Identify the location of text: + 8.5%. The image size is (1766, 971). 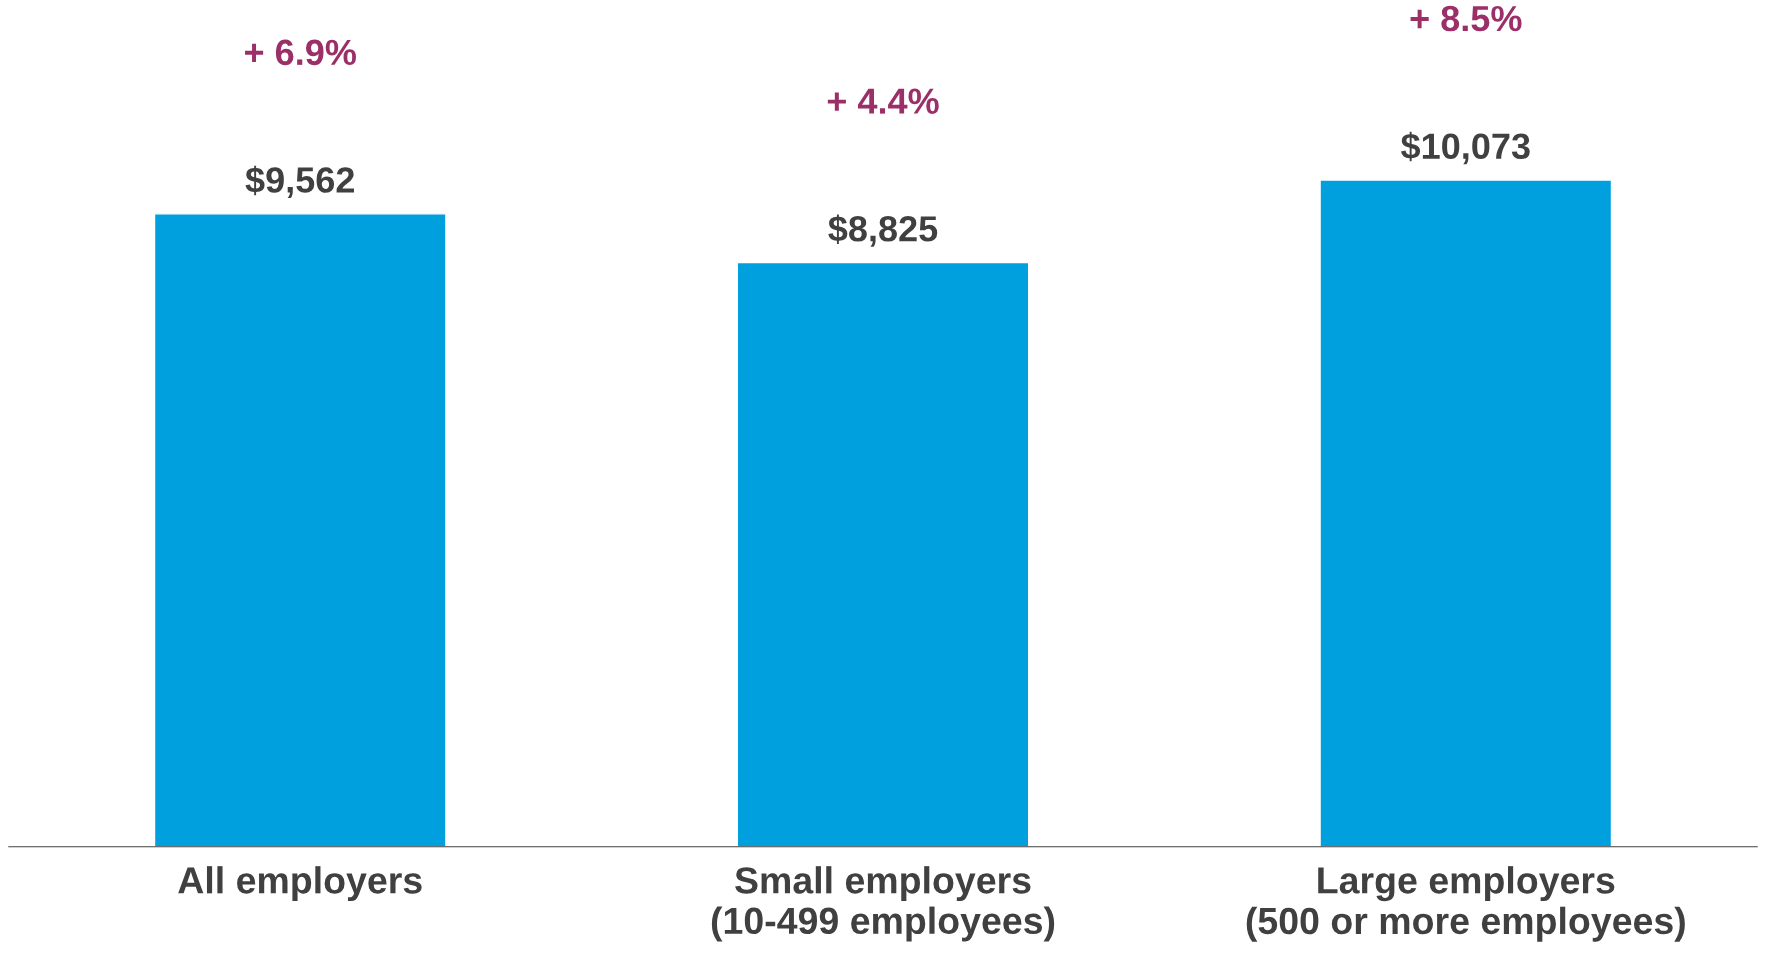
(1466, 18).